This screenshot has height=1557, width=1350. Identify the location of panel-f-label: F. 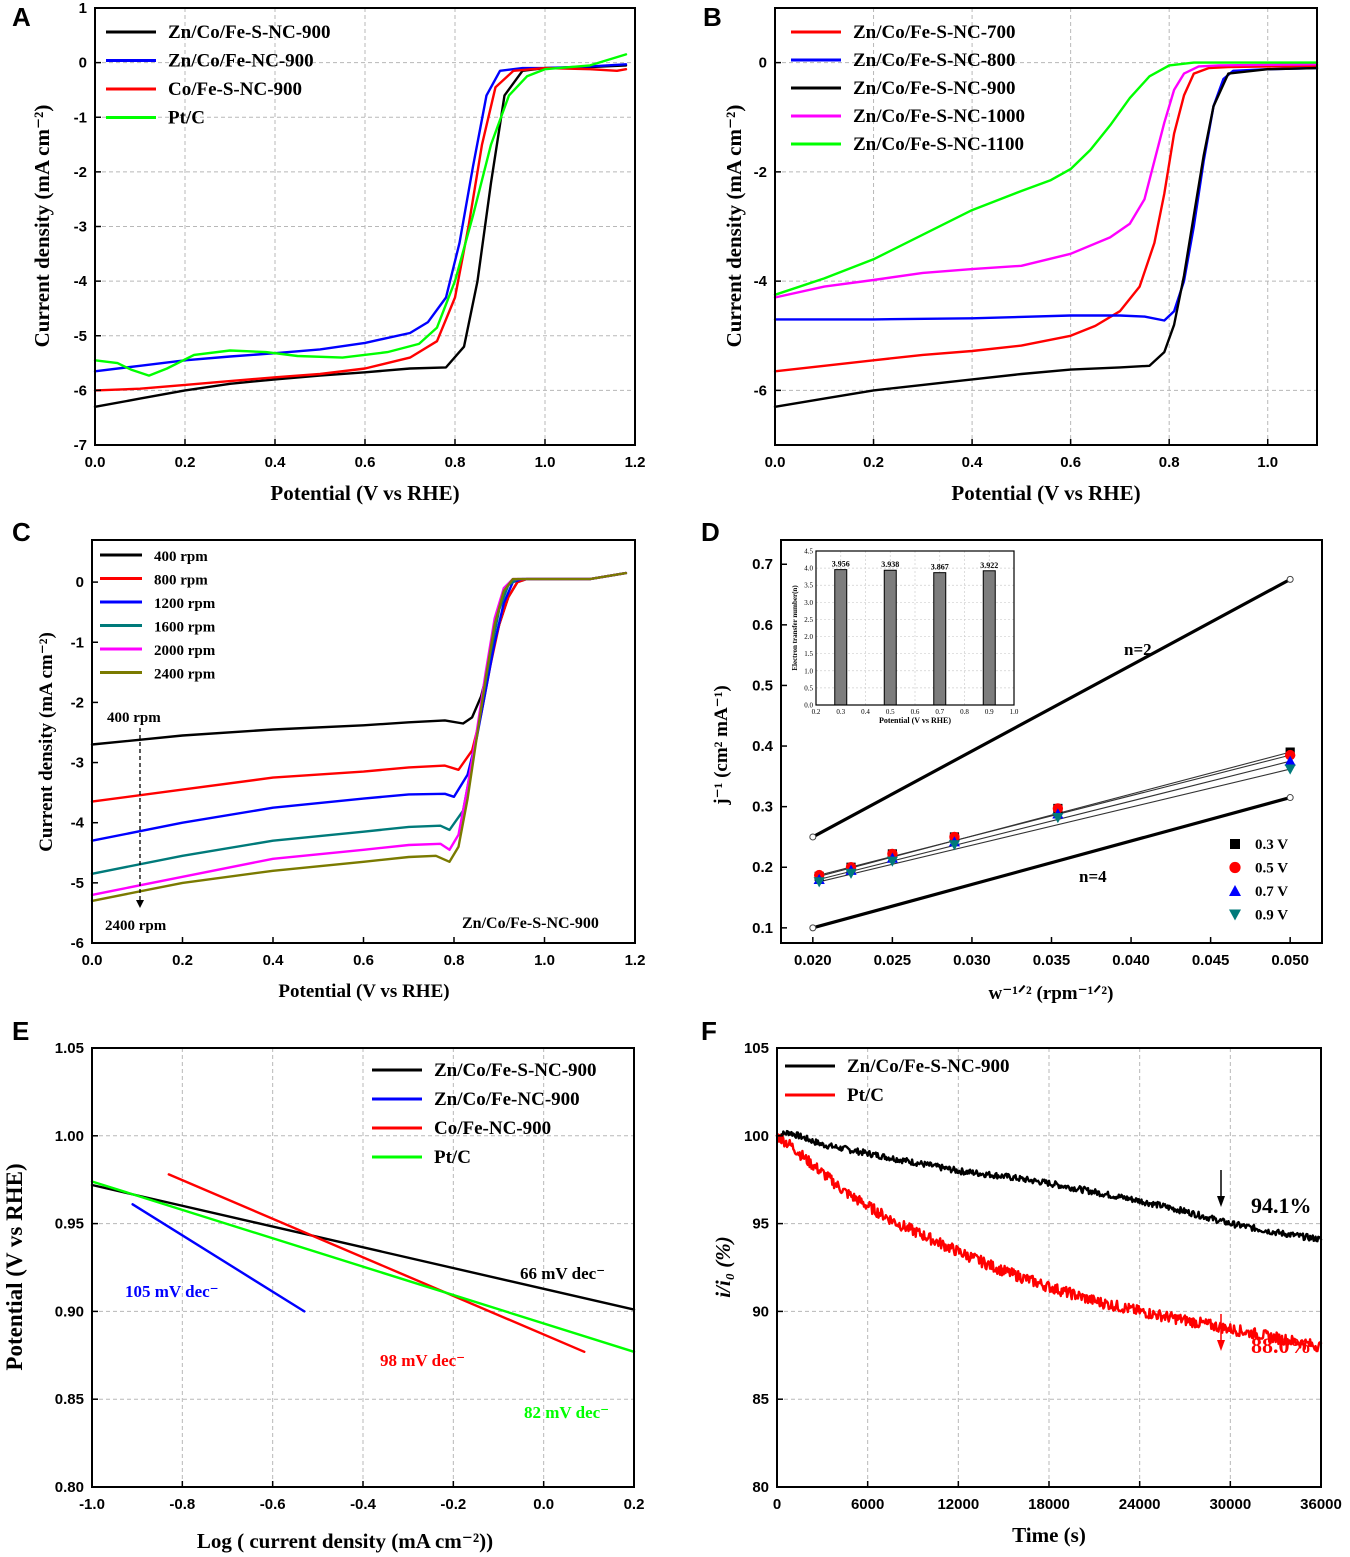
(709, 1031).